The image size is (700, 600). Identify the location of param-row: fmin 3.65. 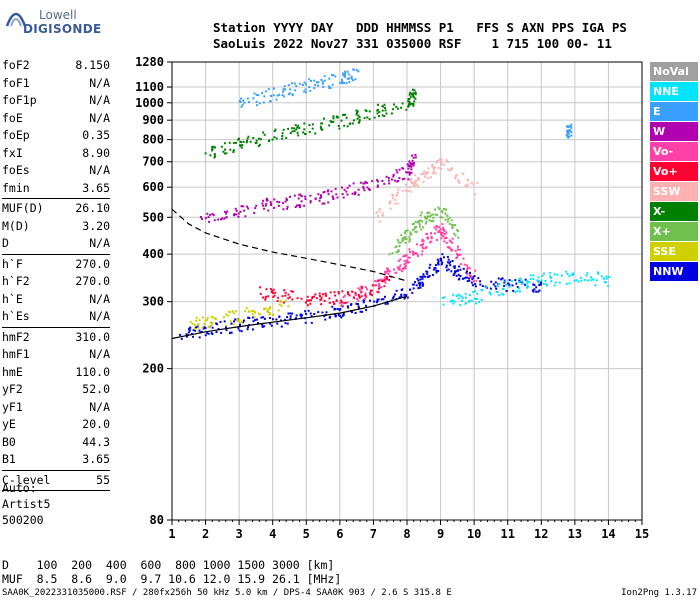
(56, 189).